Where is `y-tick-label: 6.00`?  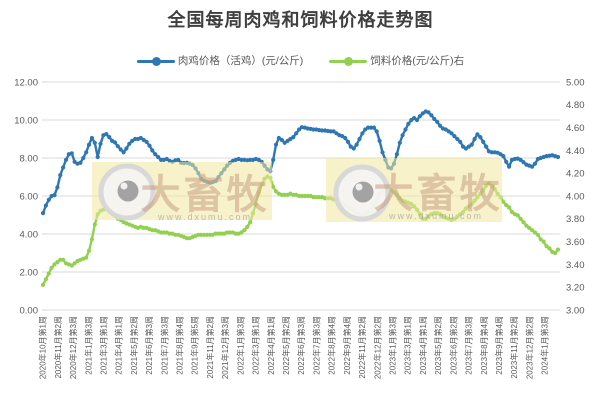
y-tick-label: 6.00 is located at coordinates (29, 196).